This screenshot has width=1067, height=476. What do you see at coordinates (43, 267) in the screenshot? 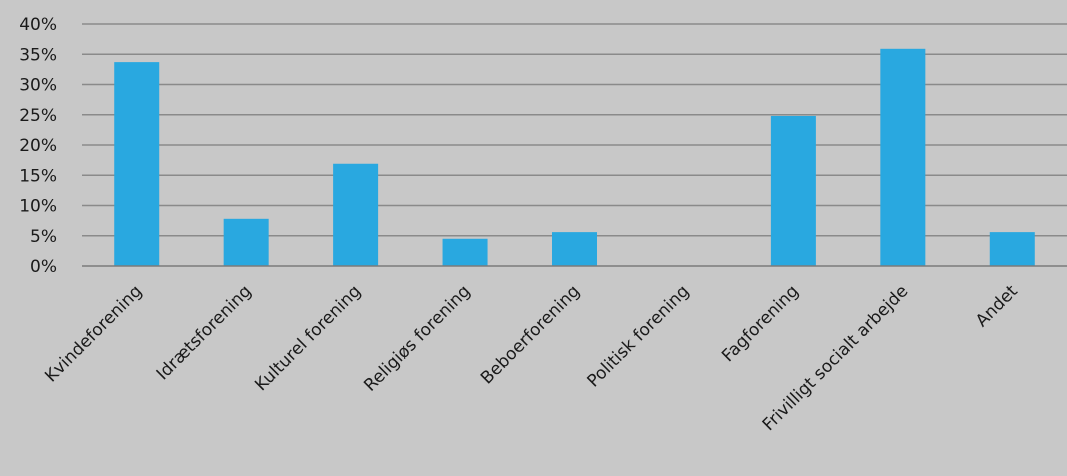
I see `y-tick-label: 0%` at bounding box center [43, 267].